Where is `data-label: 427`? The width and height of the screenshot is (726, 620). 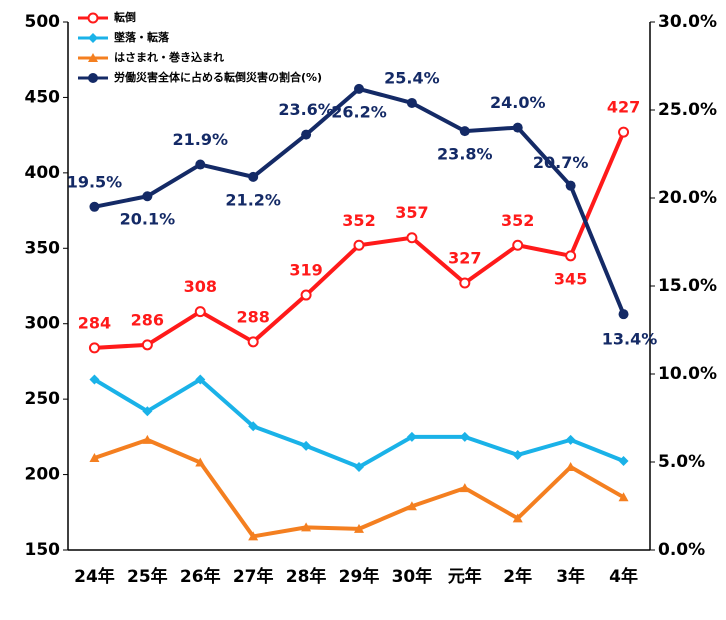
data-label: 427 is located at coordinates (623, 107).